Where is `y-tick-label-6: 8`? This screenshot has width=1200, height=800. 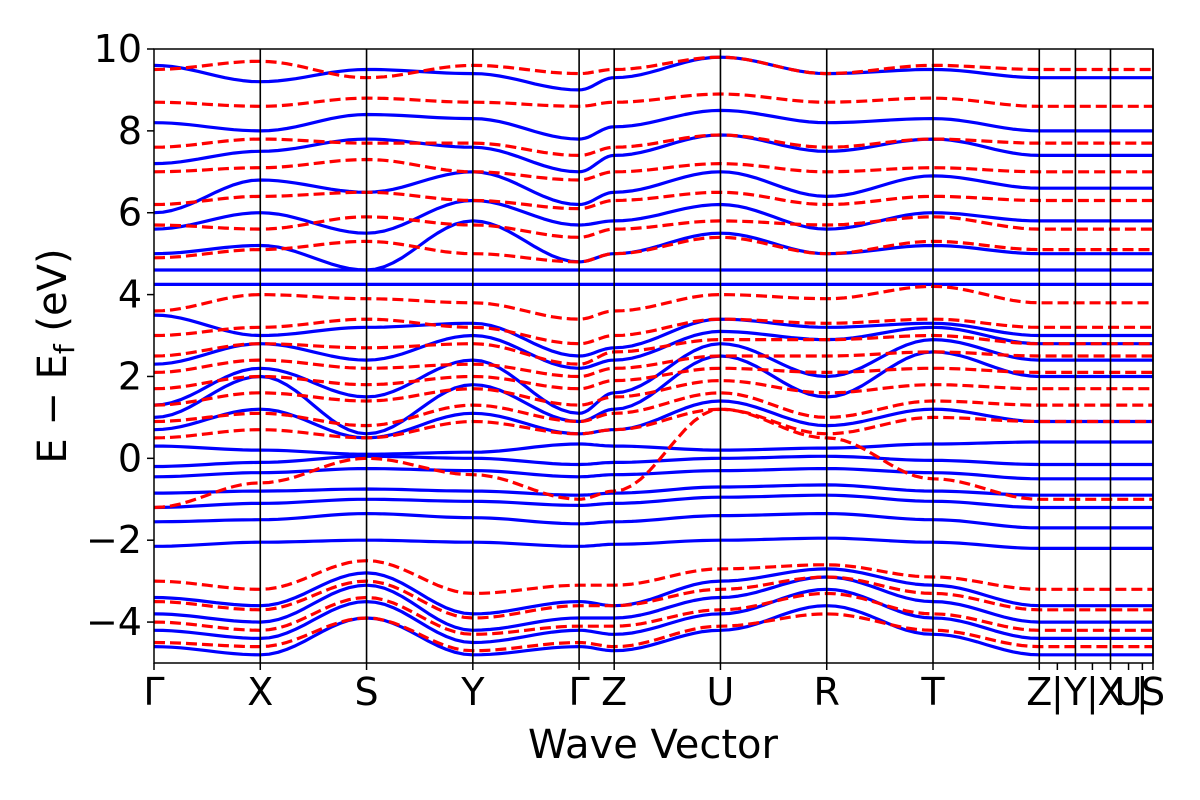
y-tick-label-6: 8 is located at coordinates (130, 131).